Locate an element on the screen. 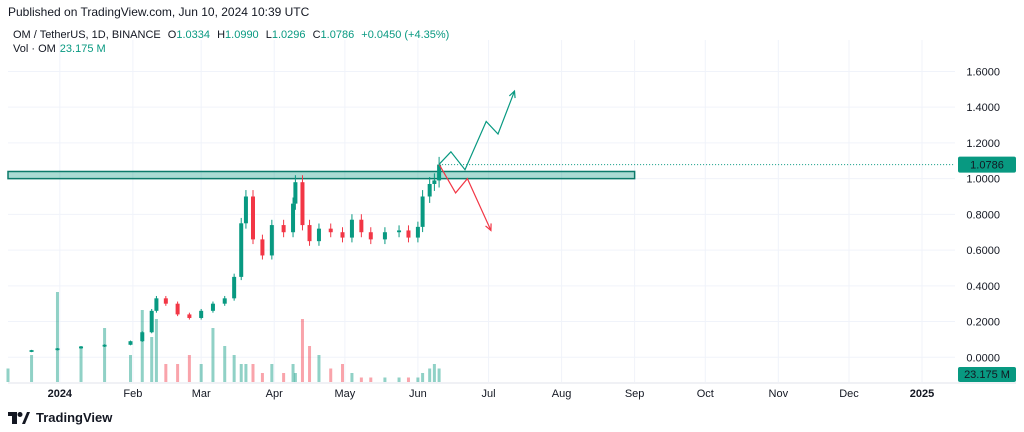 The image size is (1024, 432). time-tick-label: 2025 is located at coordinates (922, 394).